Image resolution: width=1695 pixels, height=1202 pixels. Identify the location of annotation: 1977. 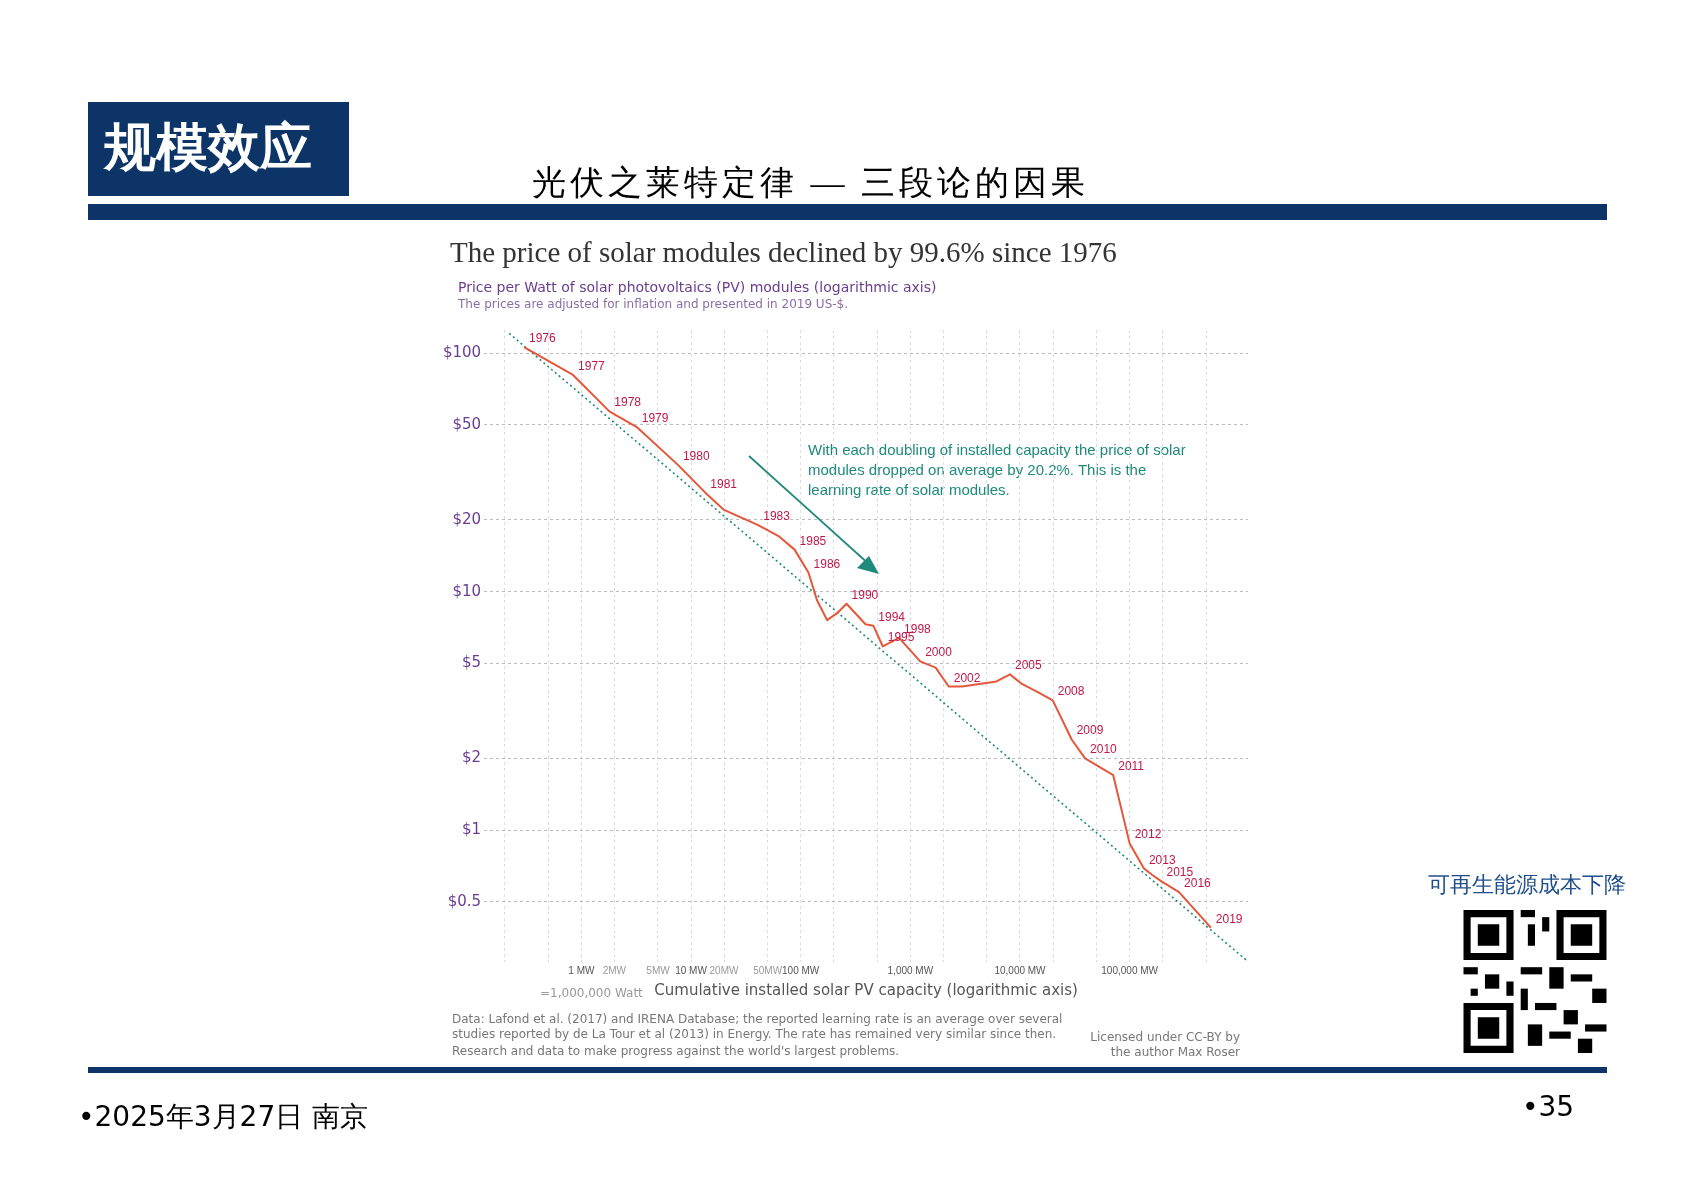
(592, 365).